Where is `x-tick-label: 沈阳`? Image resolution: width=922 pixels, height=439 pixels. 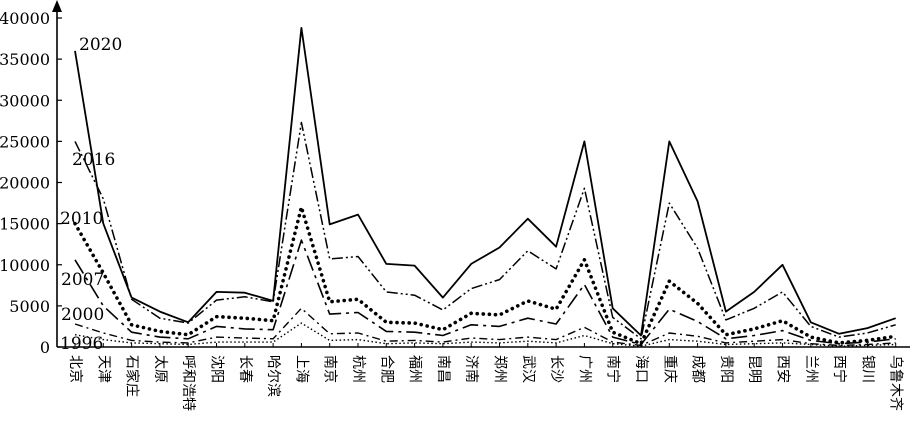 x-tick-label: 沈阳 is located at coordinates (217, 369).